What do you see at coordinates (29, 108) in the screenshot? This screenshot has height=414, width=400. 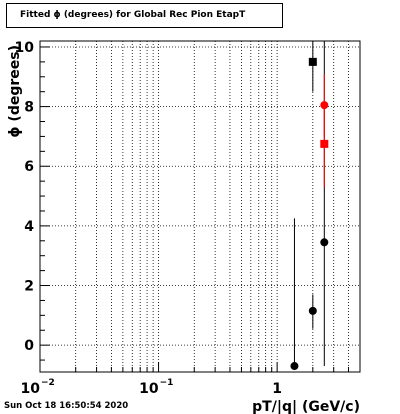 I see `y-tick-label: 8` at bounding box center [29, 108].